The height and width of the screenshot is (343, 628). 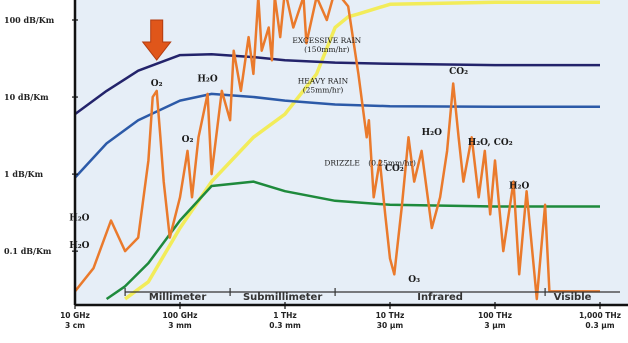 I want to click on annotation-label: H₂O, CO₂, so click(x=490, y=143).